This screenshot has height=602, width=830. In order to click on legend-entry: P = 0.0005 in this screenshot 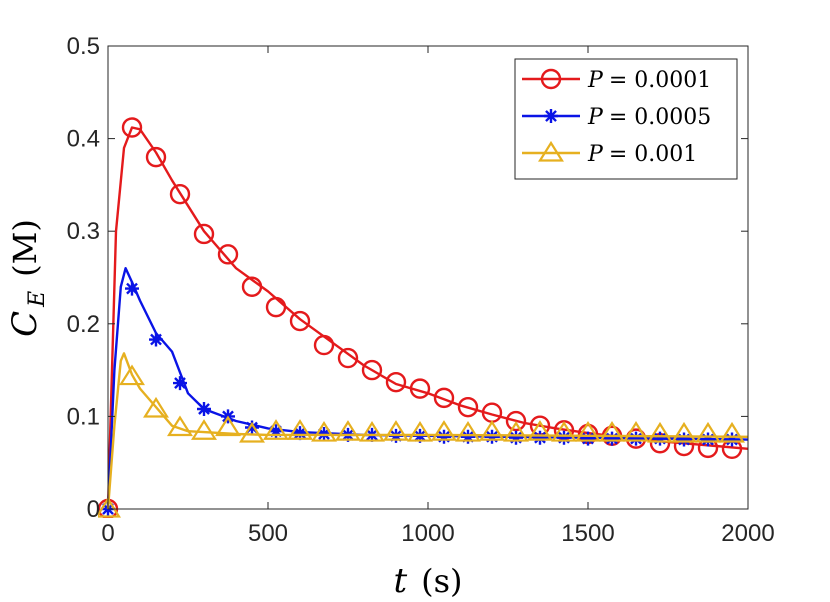, I will do `click(616, 117)`.